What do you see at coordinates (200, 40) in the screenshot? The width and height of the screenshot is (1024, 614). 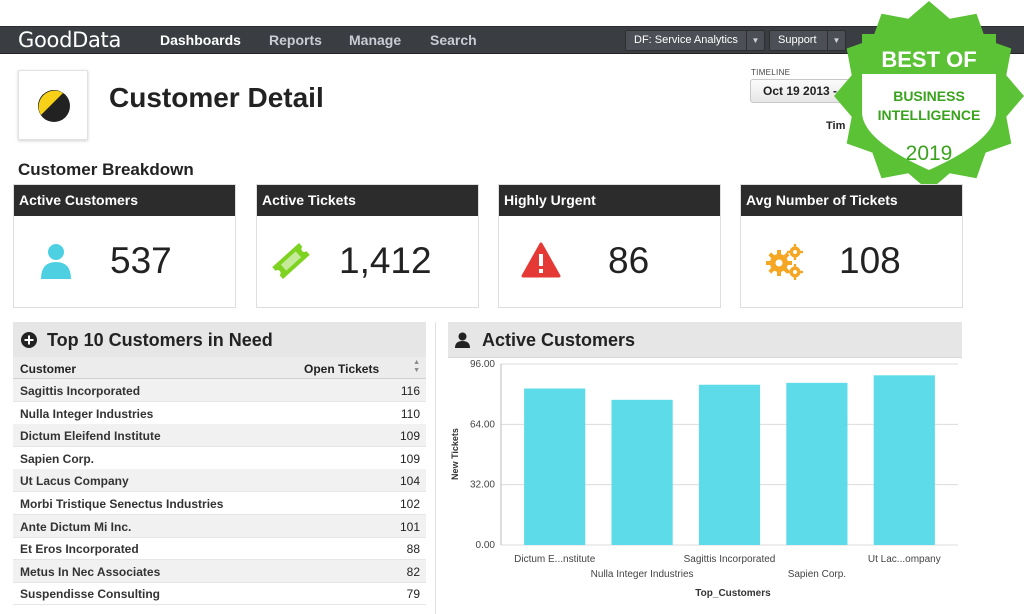 I see `nav-dashboards: Dashboards` at bounding box center [200, 40].